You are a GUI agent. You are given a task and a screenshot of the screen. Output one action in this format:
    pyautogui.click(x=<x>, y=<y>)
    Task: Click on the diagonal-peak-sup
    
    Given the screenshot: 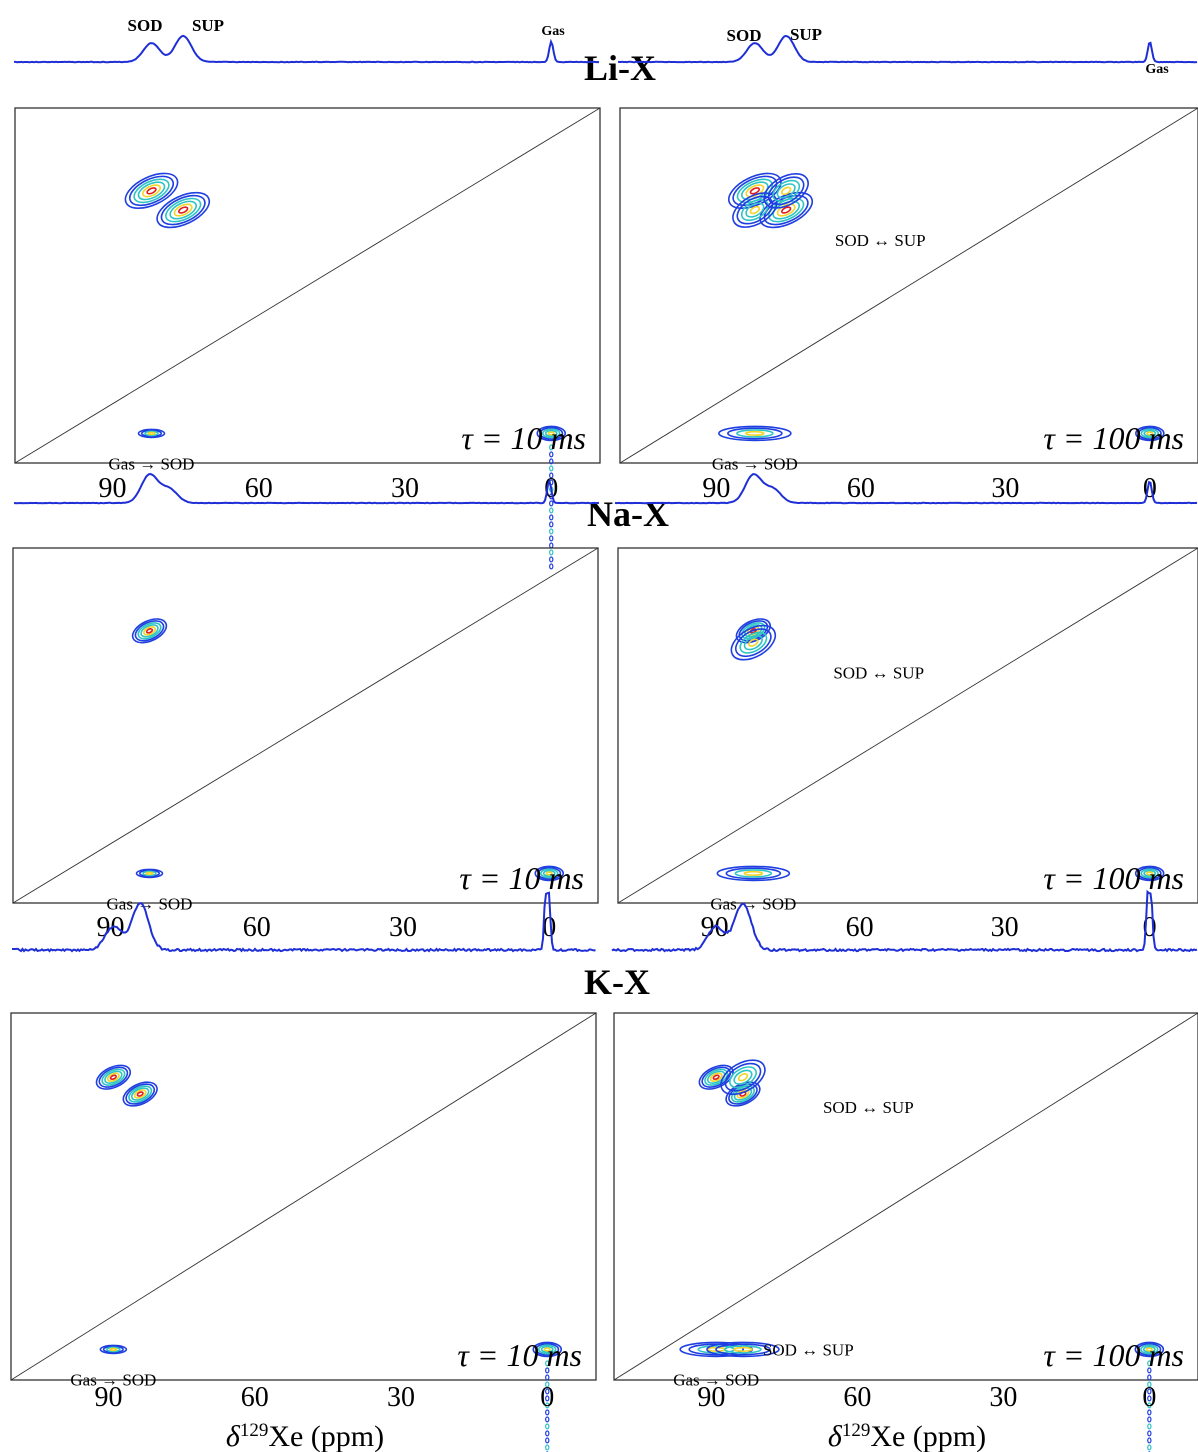 What is the action you would take?
    pyautogui.click(x=743, y=1094)
    